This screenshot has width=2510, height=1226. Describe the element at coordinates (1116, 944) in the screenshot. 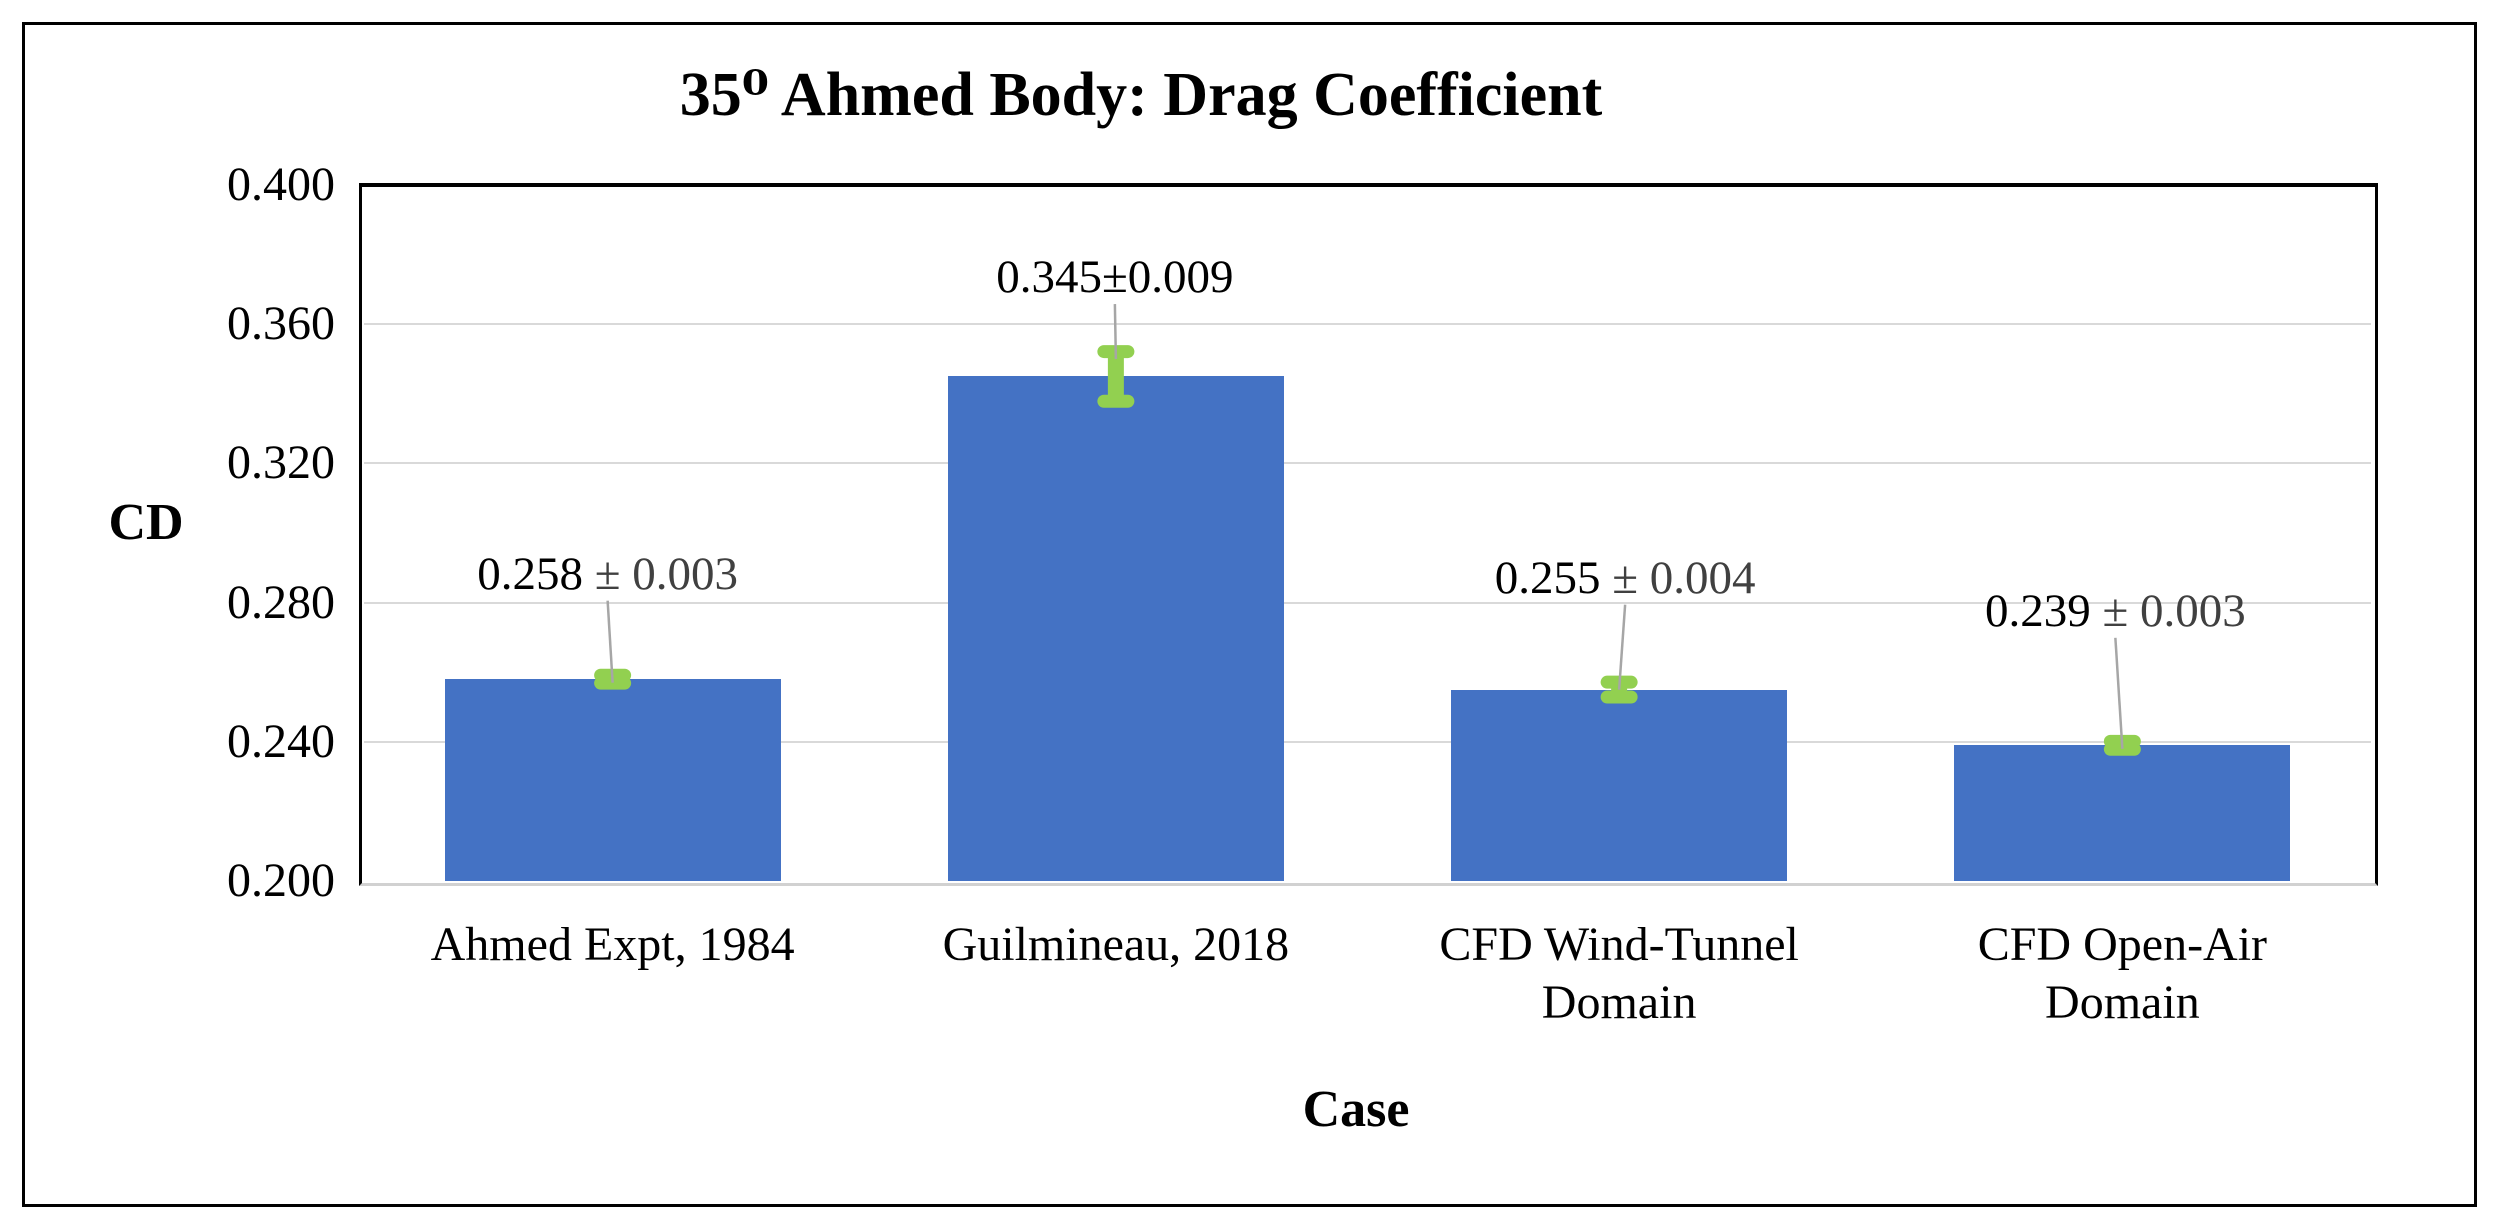

I see `category-label: Guilmineau, 2018` at that location.